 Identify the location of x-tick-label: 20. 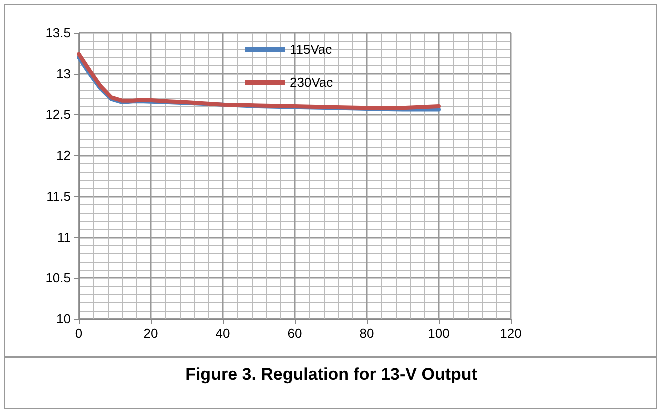
(151, 333).